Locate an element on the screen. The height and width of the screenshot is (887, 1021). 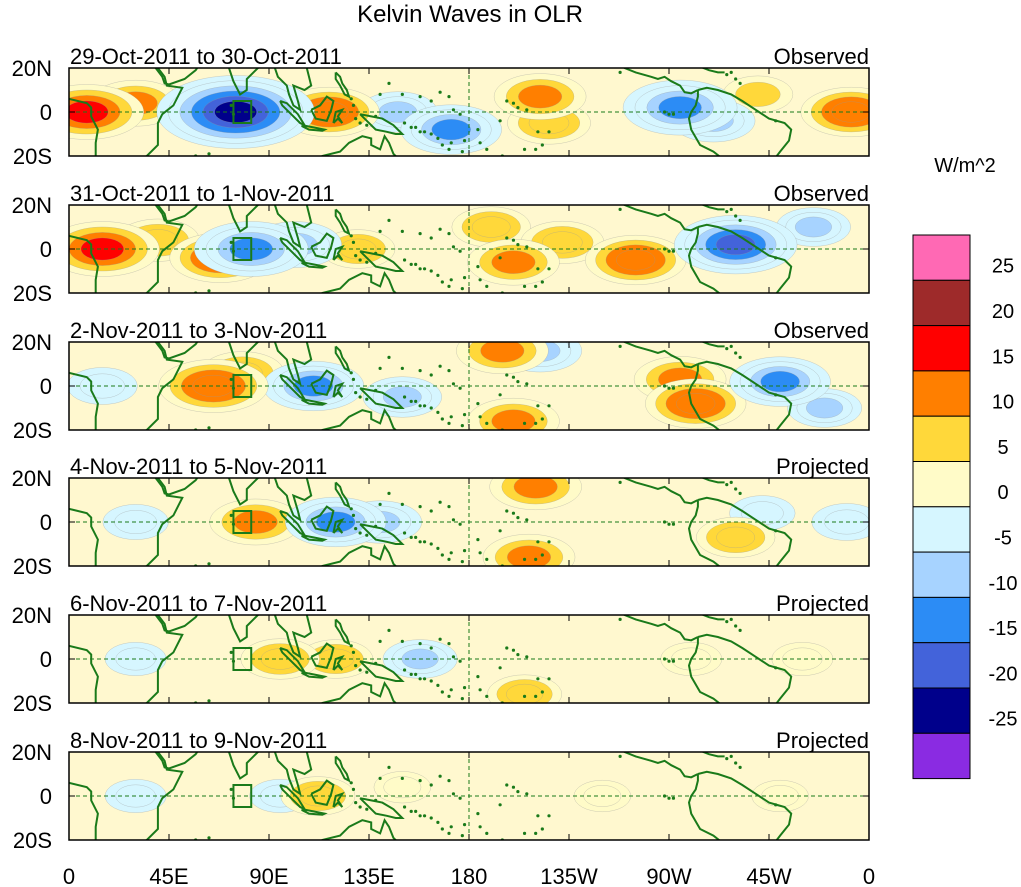
coastline-java is located at coordinates (314, 265).